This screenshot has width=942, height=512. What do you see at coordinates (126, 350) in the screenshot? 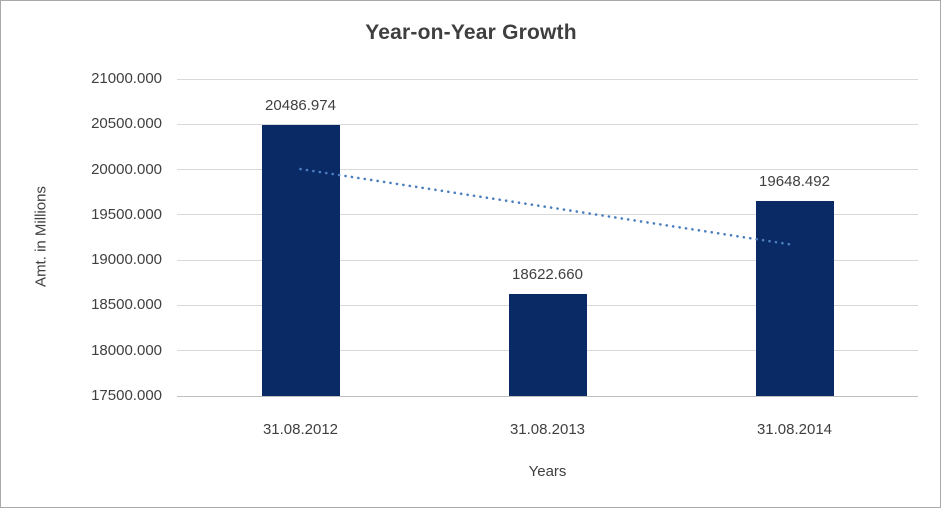
I see `y-tick-label: 18000.000` at bounding box center [126, 350].